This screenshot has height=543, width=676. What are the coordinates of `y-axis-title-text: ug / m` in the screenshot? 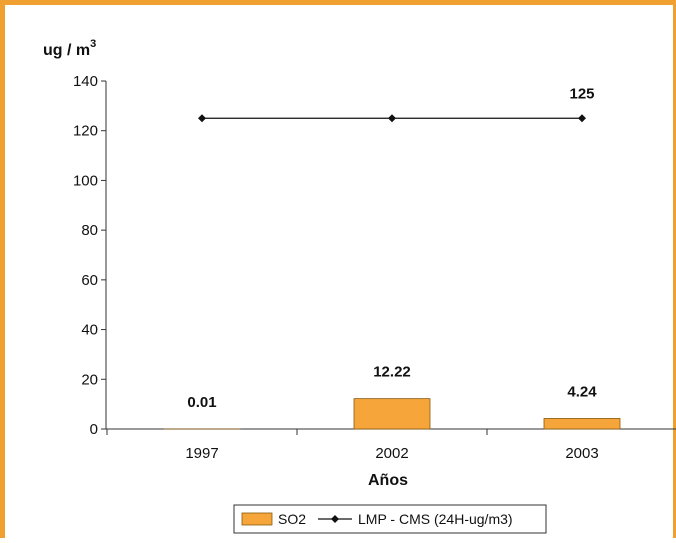 It's located at (66, 50).